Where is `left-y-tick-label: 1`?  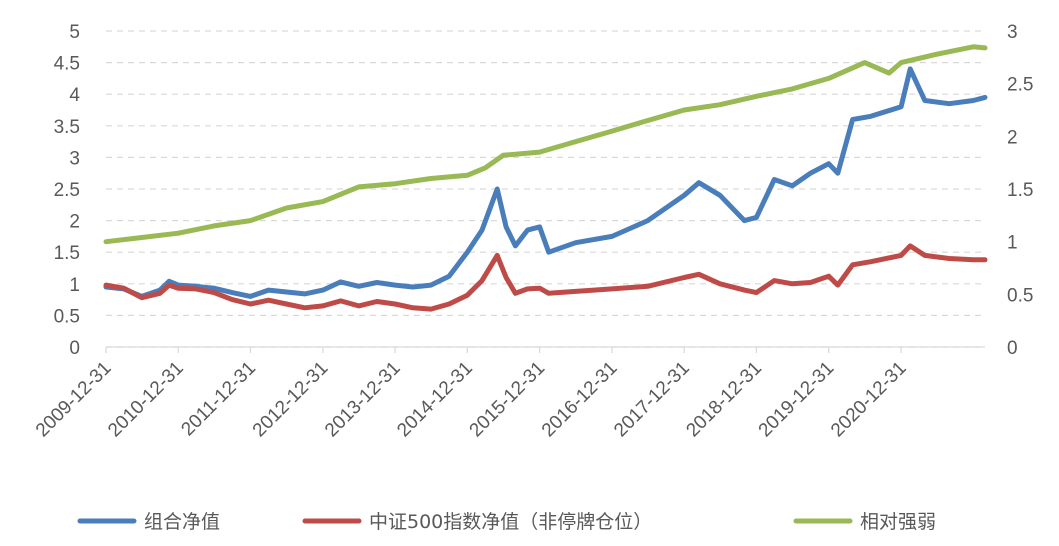 left-y-tick-label: 1 is located at coordinates (74, 285).